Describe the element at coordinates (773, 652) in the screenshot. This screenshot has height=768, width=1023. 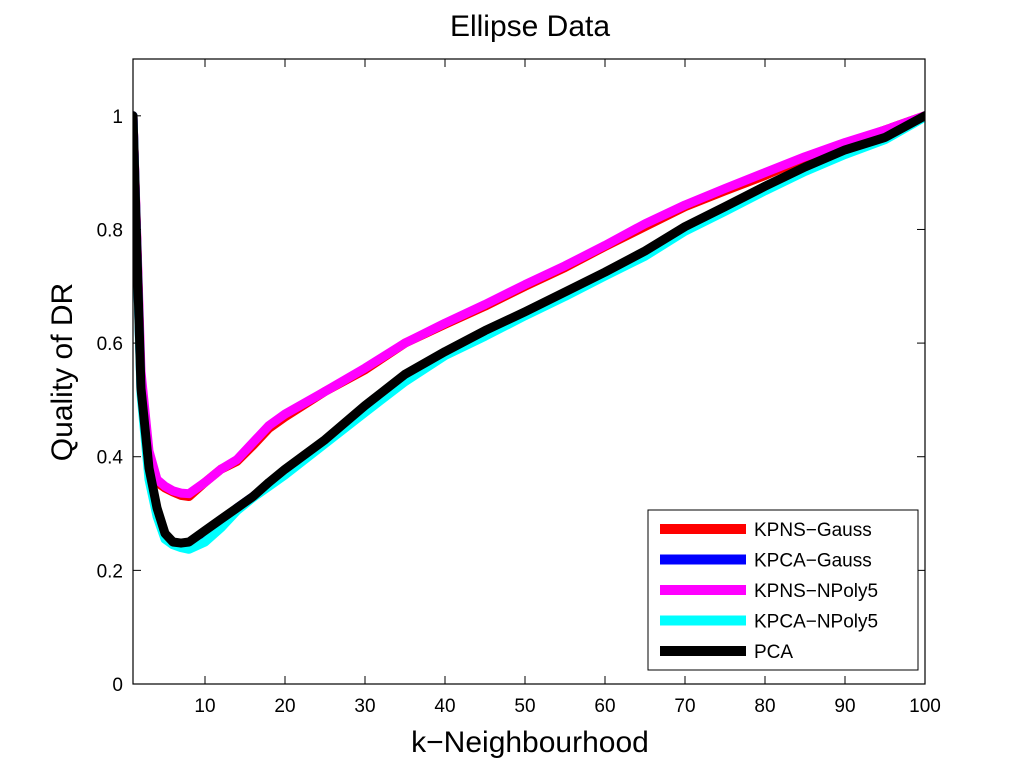
I see `legend-label: PCA` at that location.